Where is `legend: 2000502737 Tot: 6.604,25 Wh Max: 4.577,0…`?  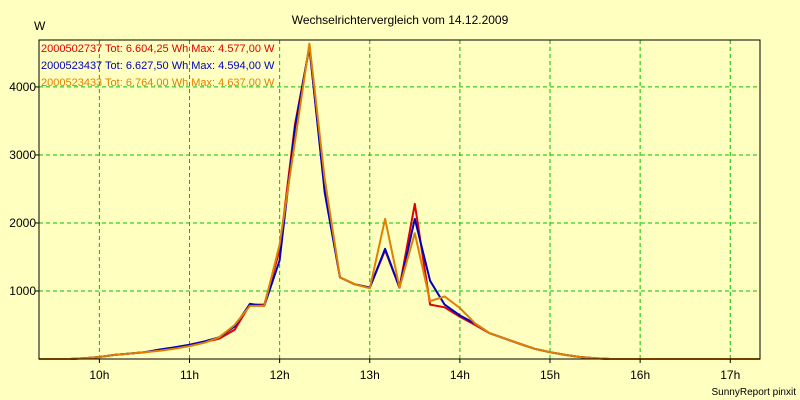
legend: 2000502737 Tot: 6.604,25 Wh Max: 4.577,0… is located at coordinates (158, 66).